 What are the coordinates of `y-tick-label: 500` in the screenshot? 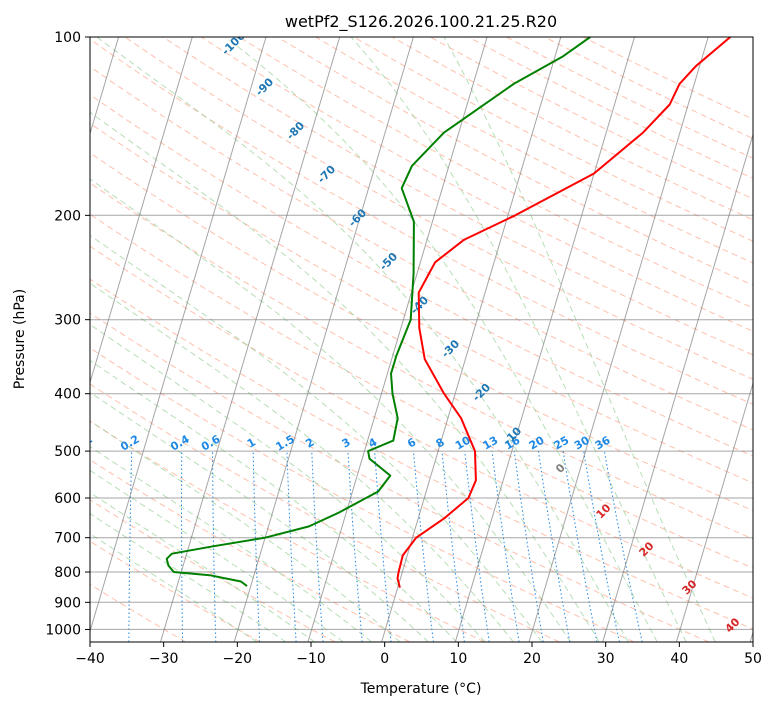 It's located at (67, 452).